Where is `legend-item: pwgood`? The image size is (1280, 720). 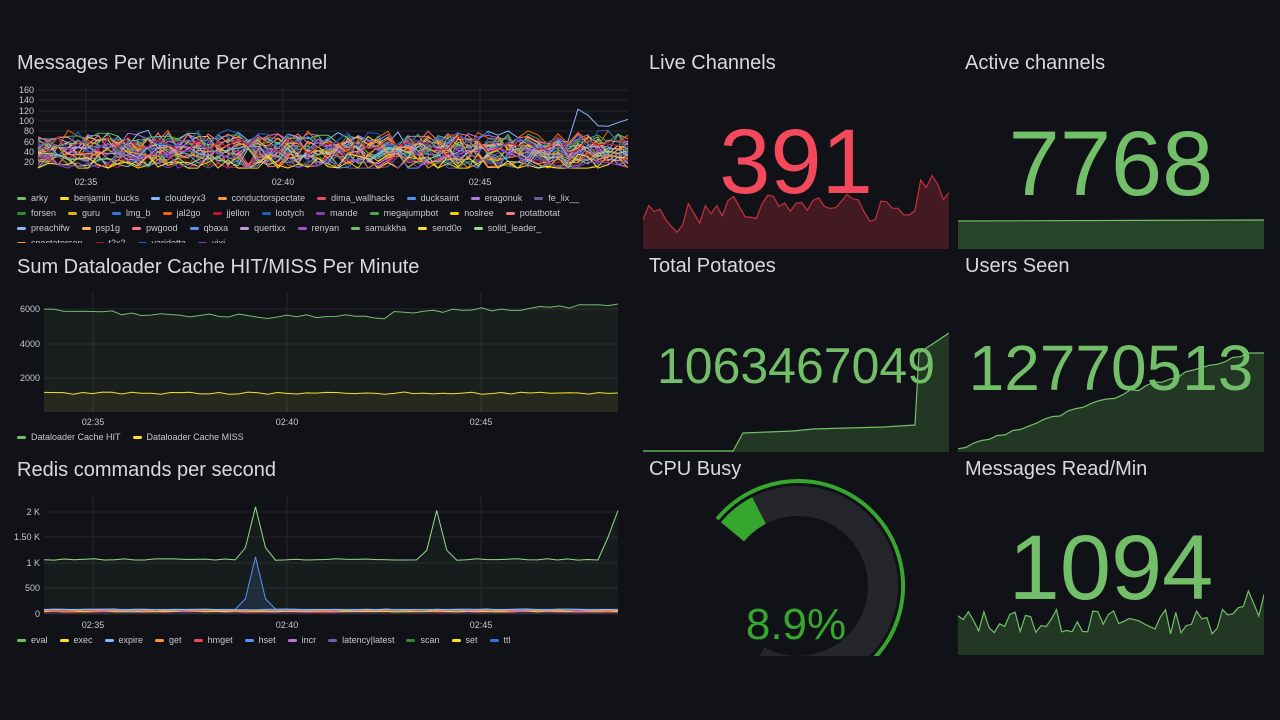
legend-item: pwgood is located at coordinates (155, 228).